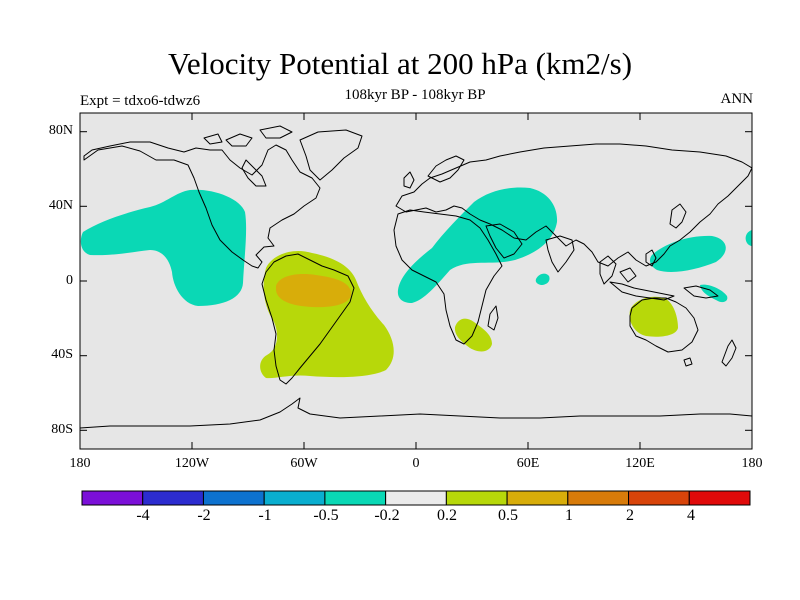 The width and height of the screenshot is (800, 600). What do you see at coordinates (651, 258) in the screenshot?
I see `coastline-philippines` at bounding box center [651, 258].